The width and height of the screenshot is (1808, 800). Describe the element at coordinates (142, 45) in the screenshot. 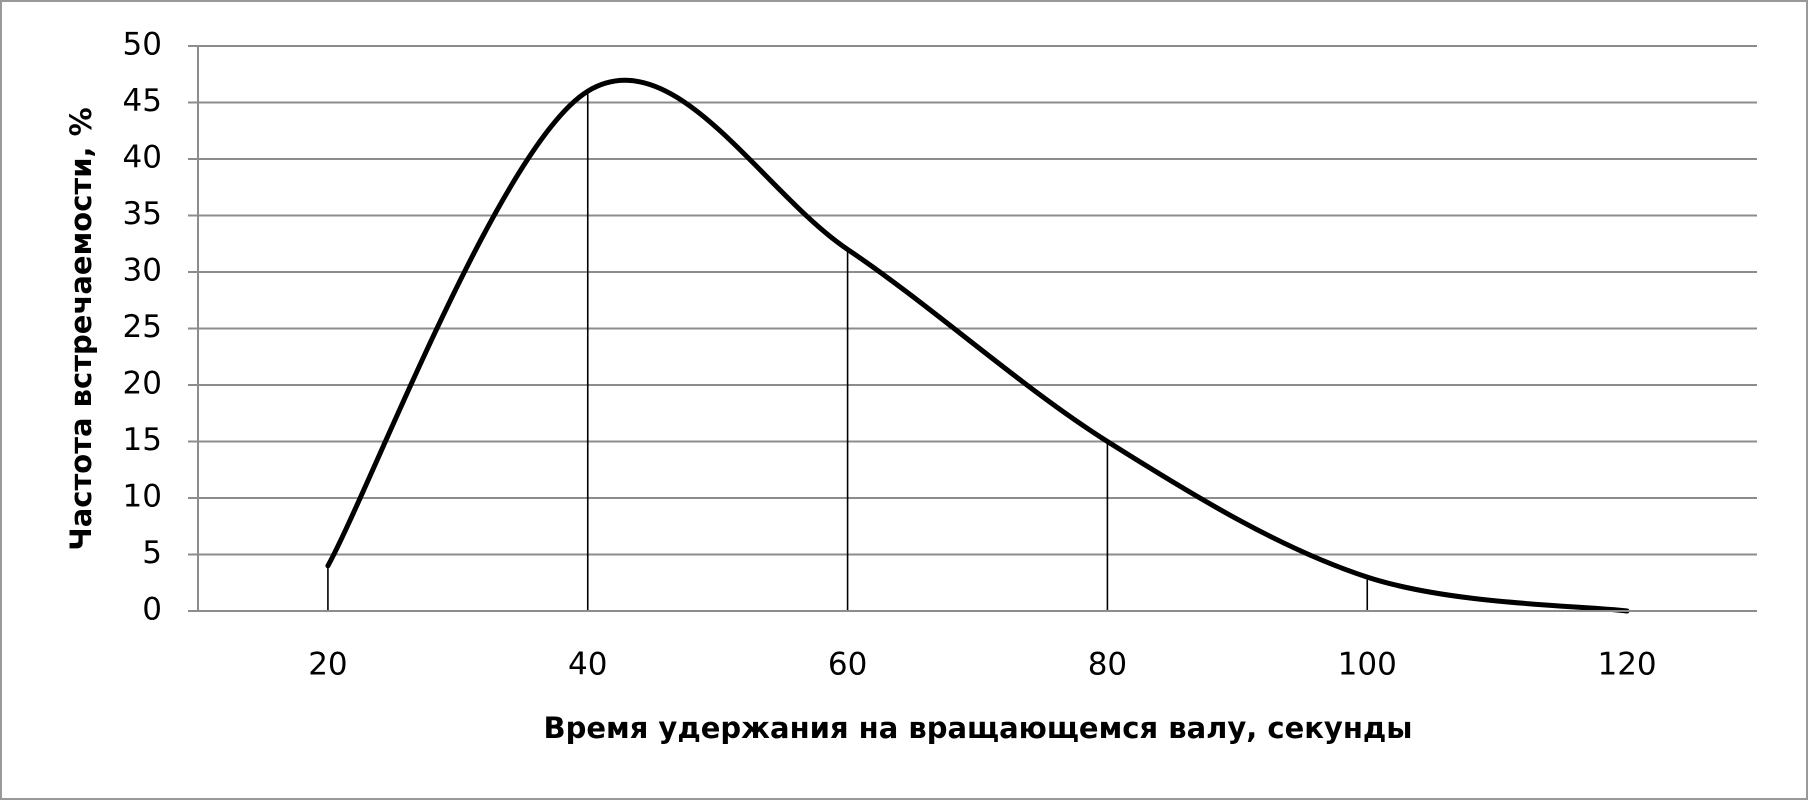

I see `y-tick-label: 50` at that location.